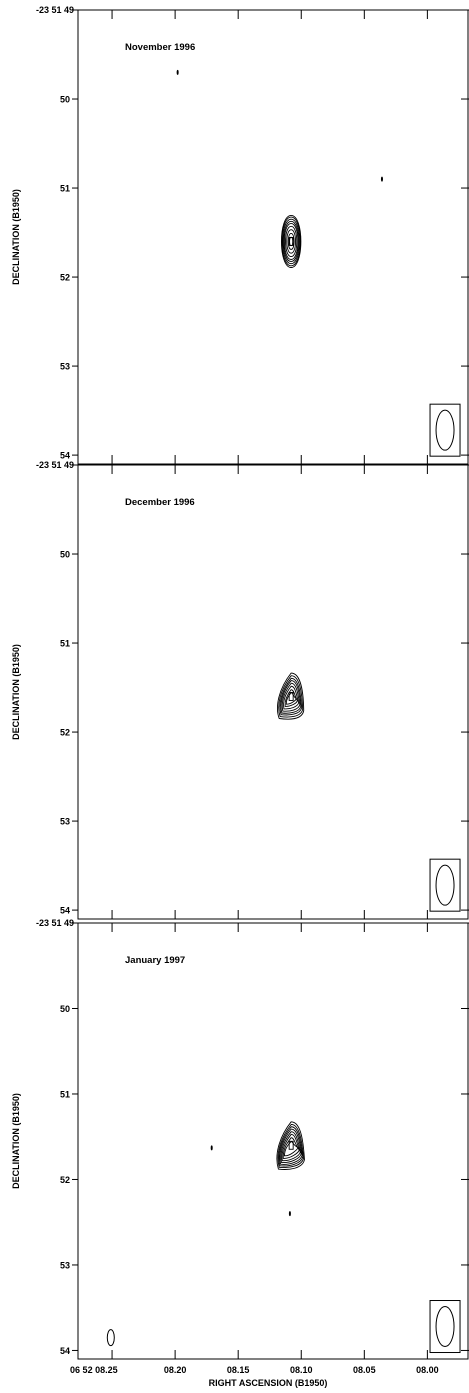 This screenshot has height=1393, width=469. I want to click on x-tick-label: 08.05, so click(364, 1370).